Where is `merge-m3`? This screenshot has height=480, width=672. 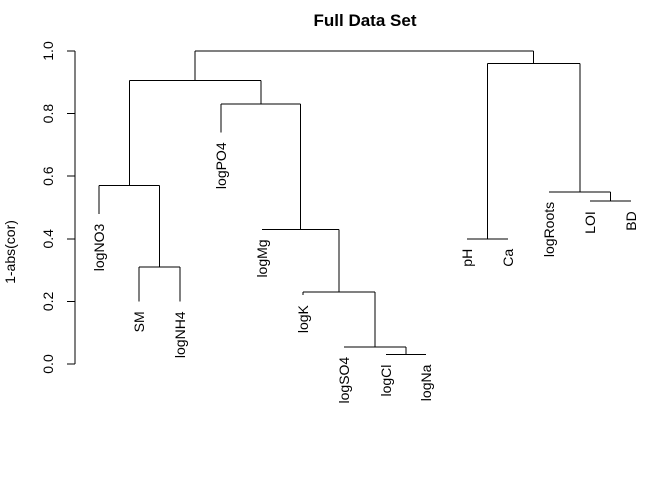
merge-m3 is located at coordinates (339, 319).